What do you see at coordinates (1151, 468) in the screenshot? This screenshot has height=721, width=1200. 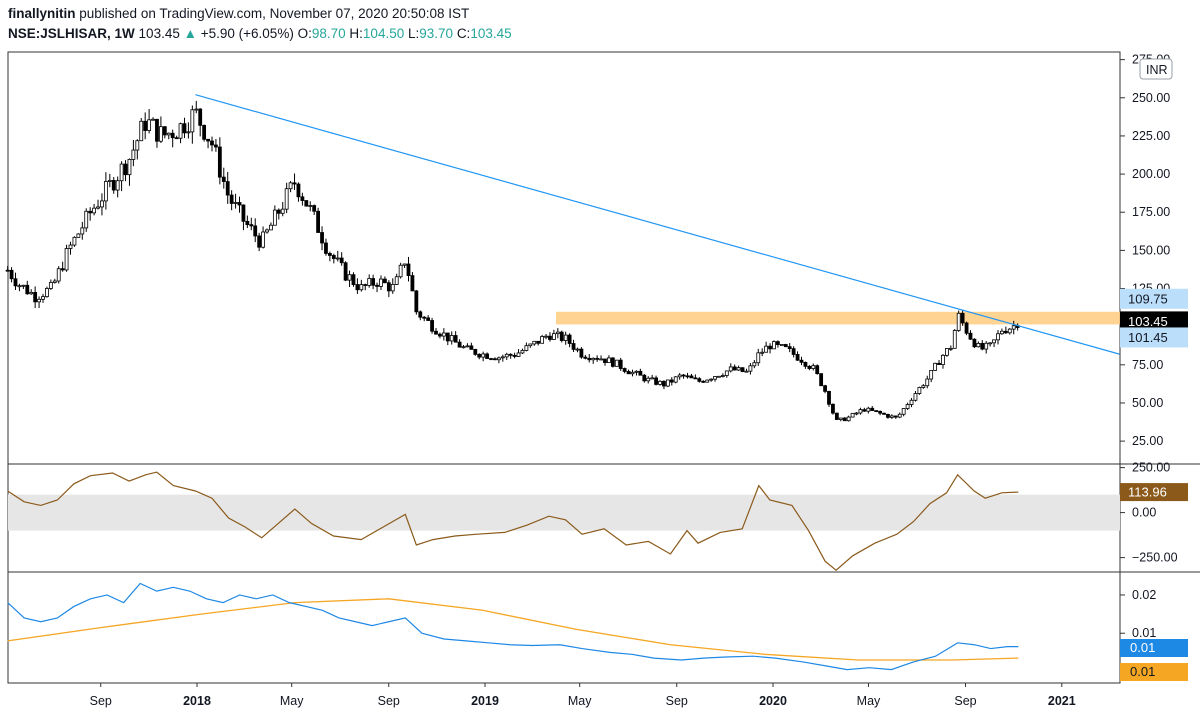 I see `cci-tick-label: 250.00` at bounding box center [1151, 468].